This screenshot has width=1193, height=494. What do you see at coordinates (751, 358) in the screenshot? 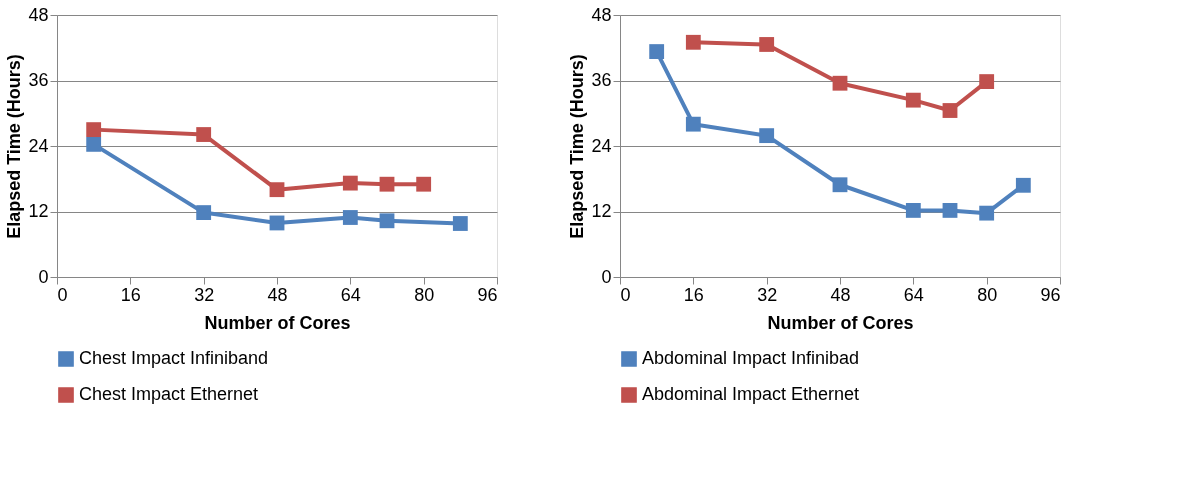
I see `legend-label: Abdominal Impact Infinibad` at bounding box center [751, 358].